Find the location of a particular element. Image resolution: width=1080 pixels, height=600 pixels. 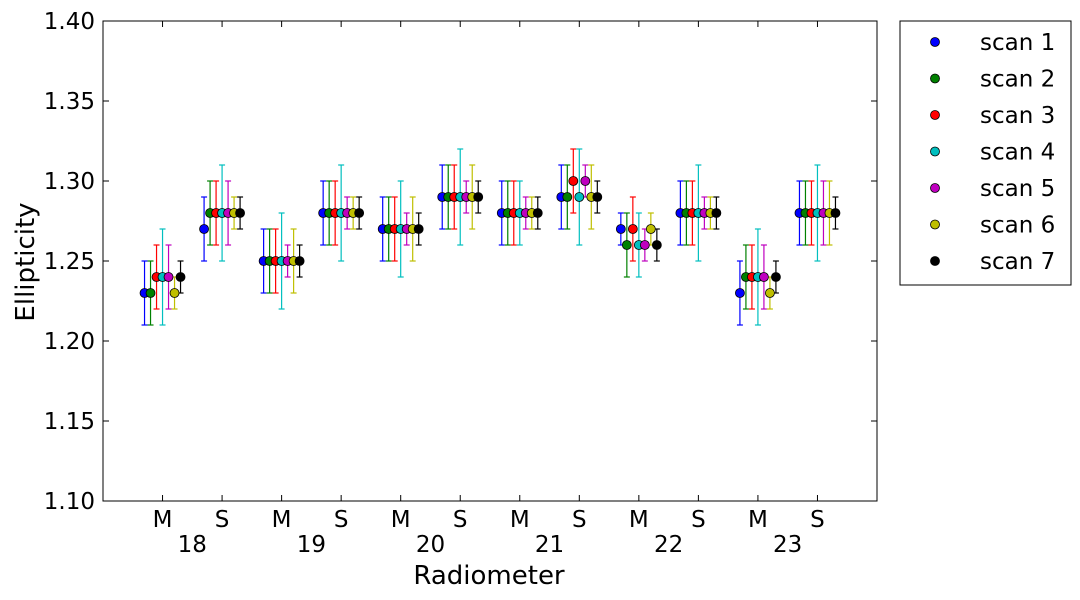

x-group-label: 22 is located at coordinates (668, 545).